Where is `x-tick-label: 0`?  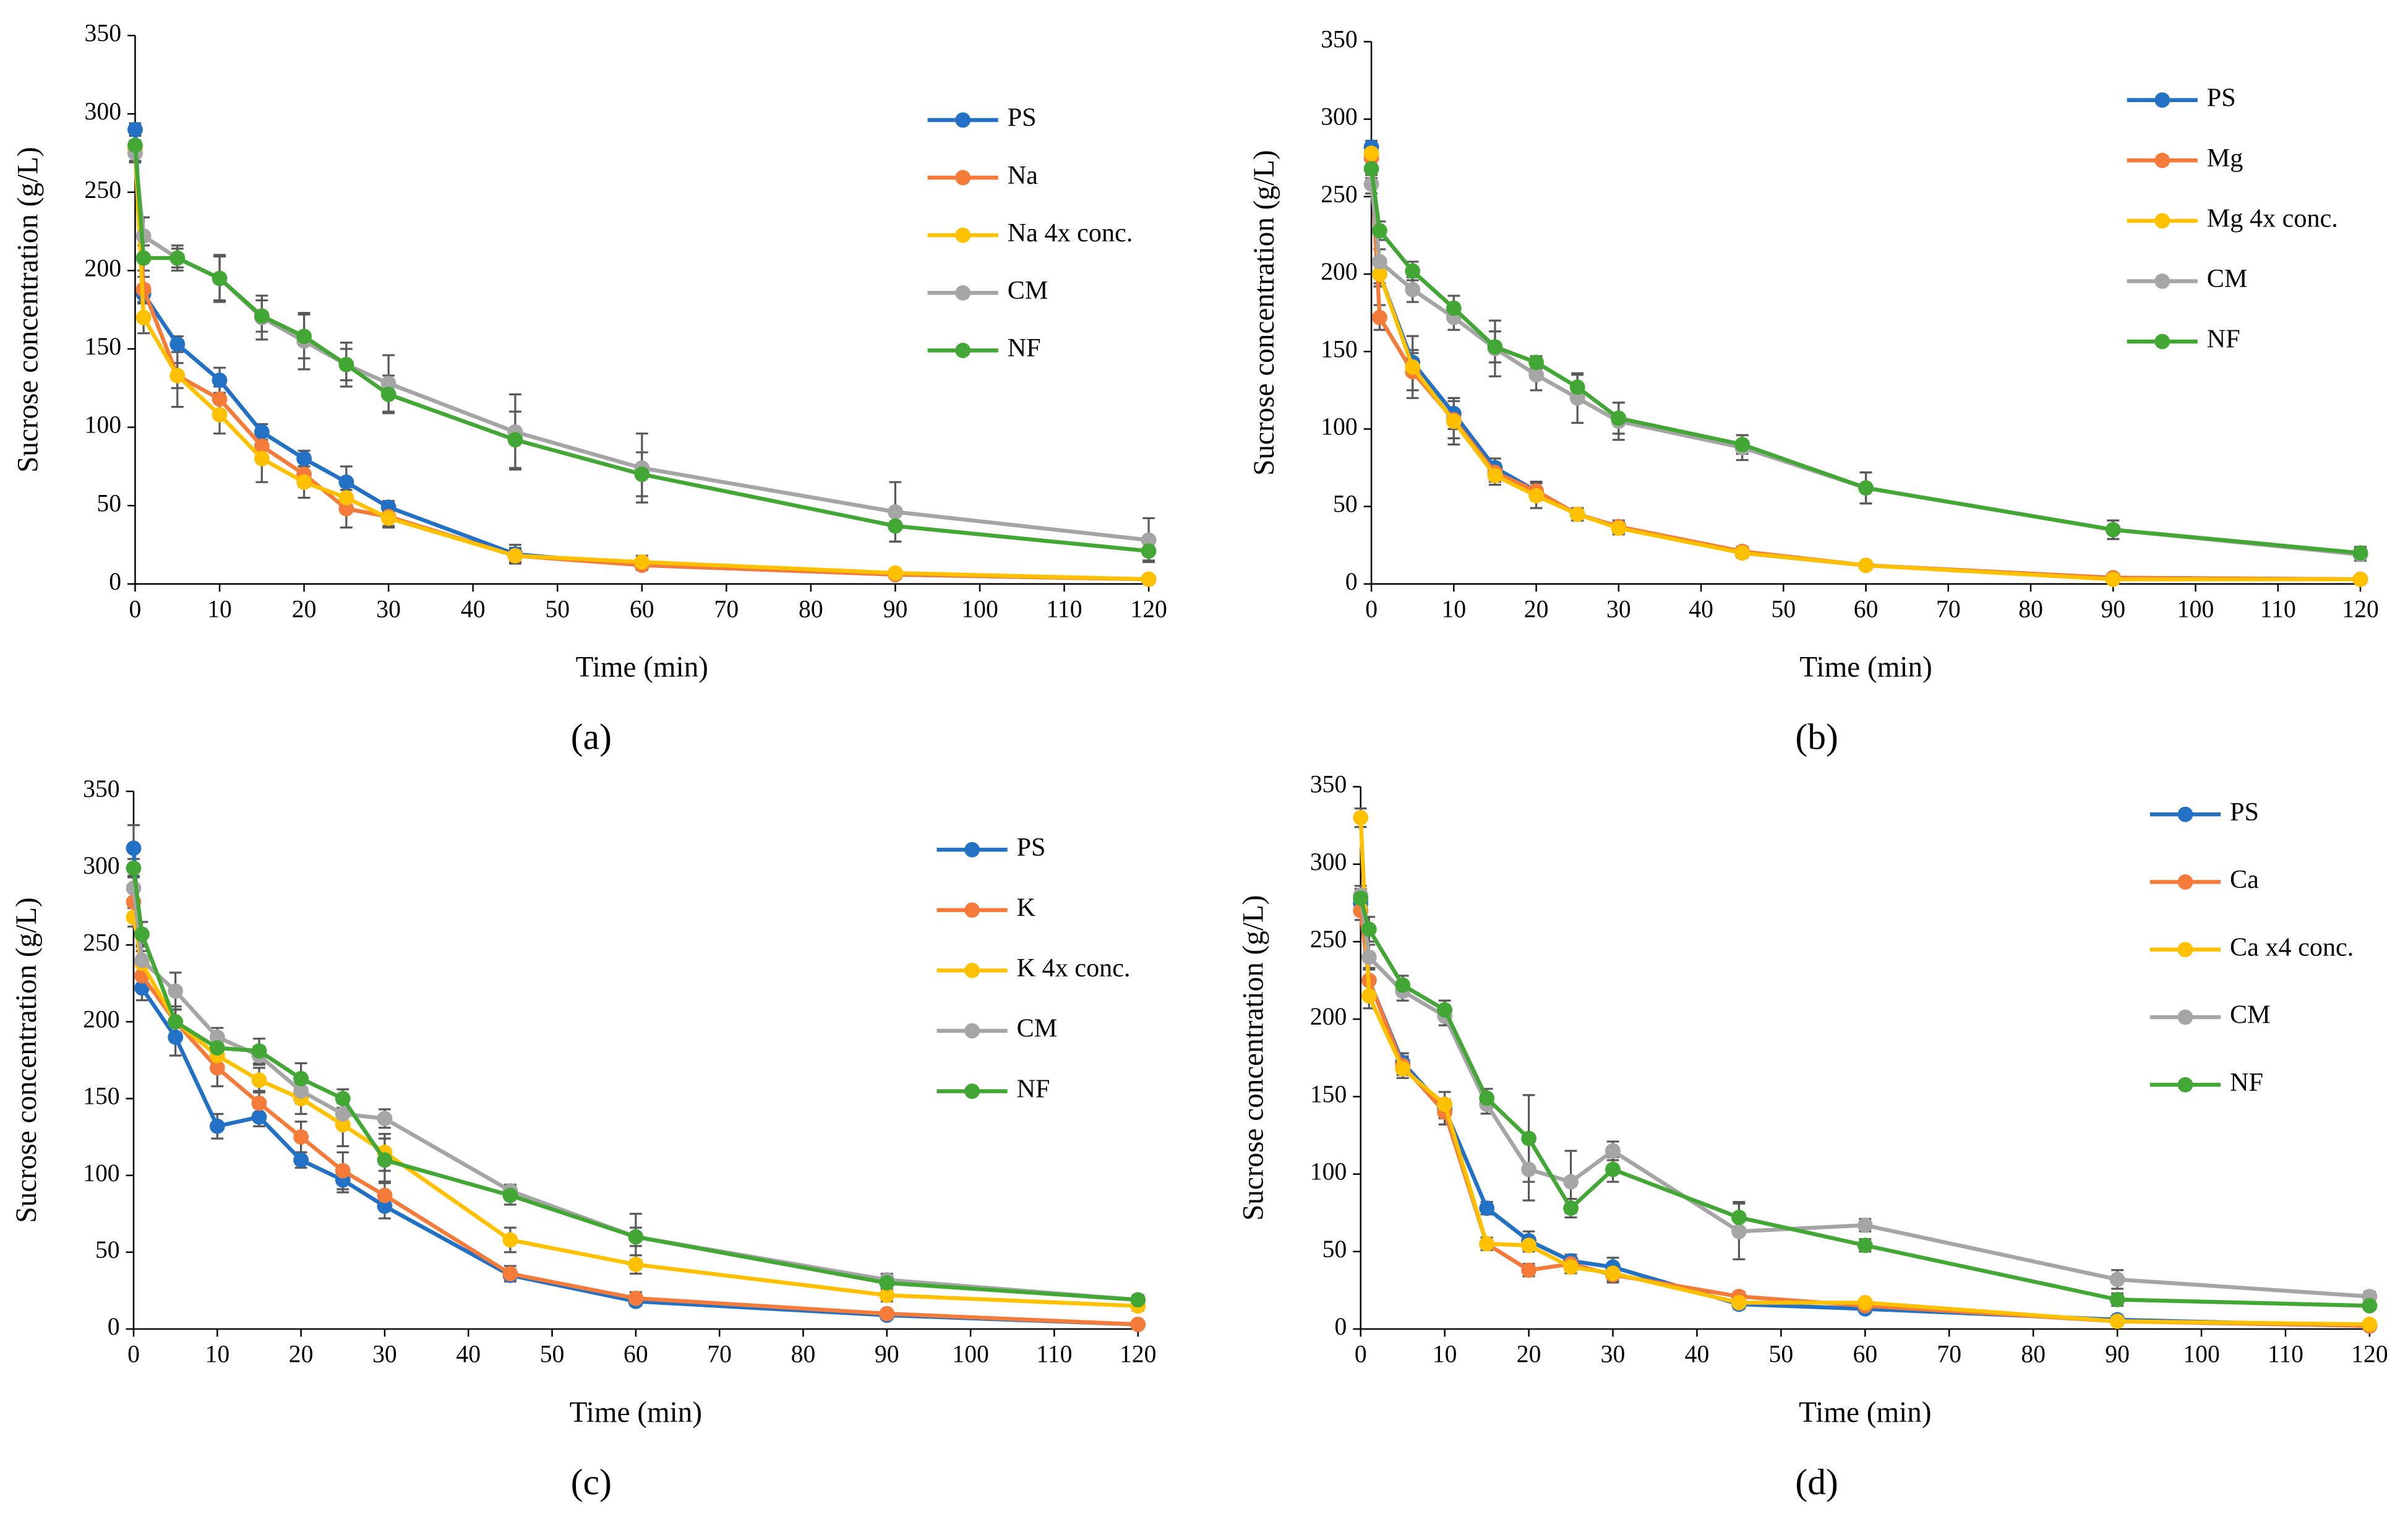
x-tick-label: 0 is located at coordinates (1361, 1354).